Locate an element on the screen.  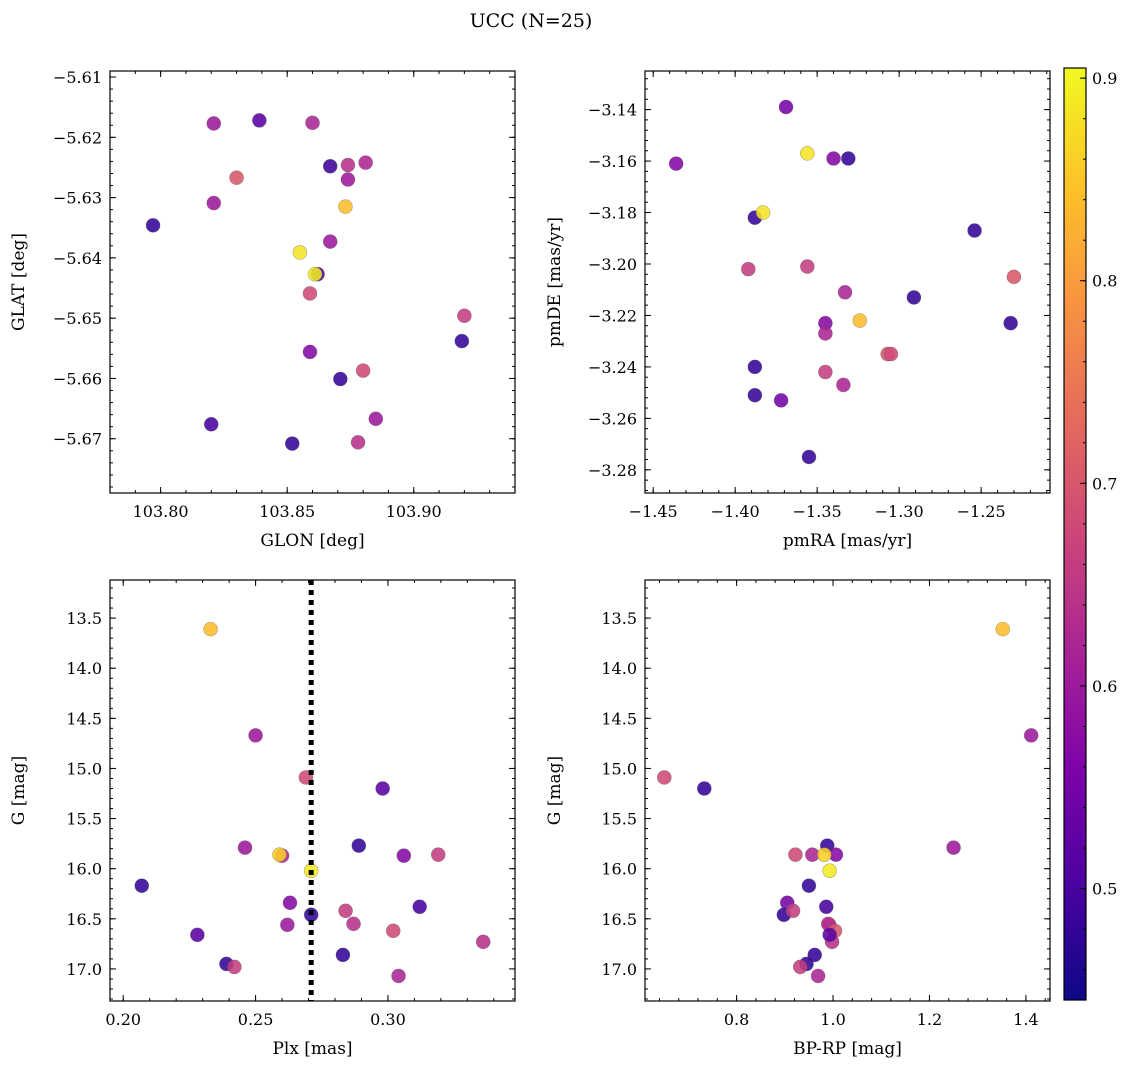
colorbar-tick-label: 0.6 is located at coordinates (1104, 686).